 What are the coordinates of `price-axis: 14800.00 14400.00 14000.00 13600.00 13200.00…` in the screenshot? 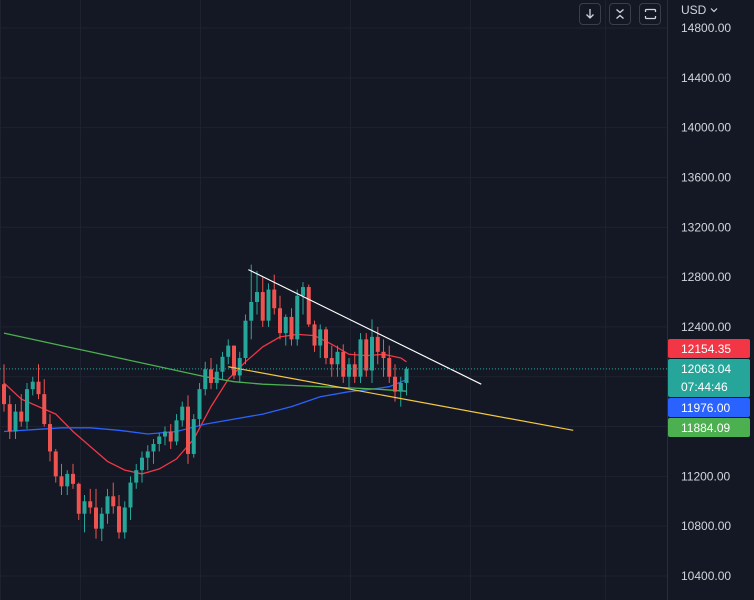 It's located at (706, 302).